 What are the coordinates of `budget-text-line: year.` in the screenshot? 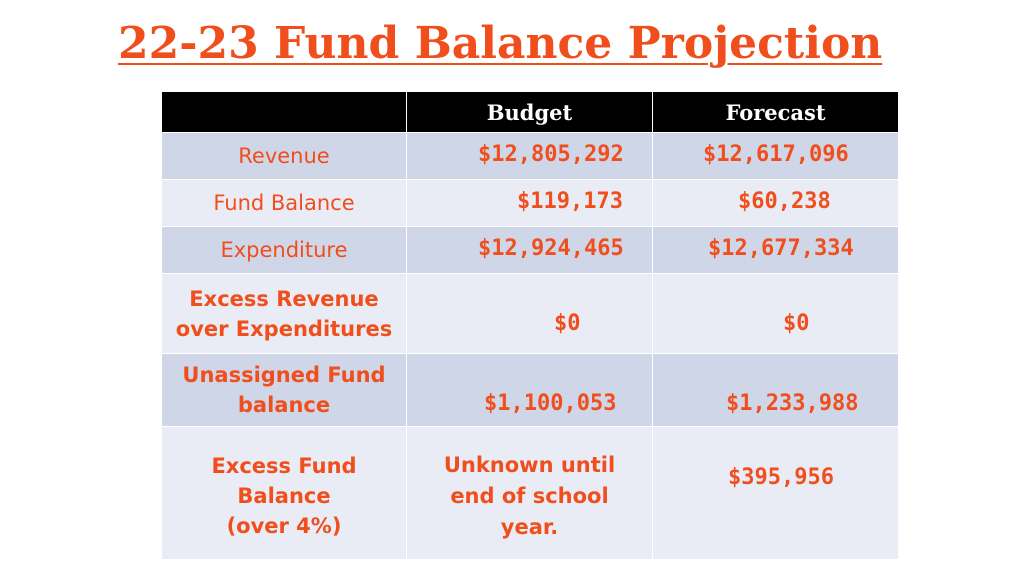 It's located at (529, 526).